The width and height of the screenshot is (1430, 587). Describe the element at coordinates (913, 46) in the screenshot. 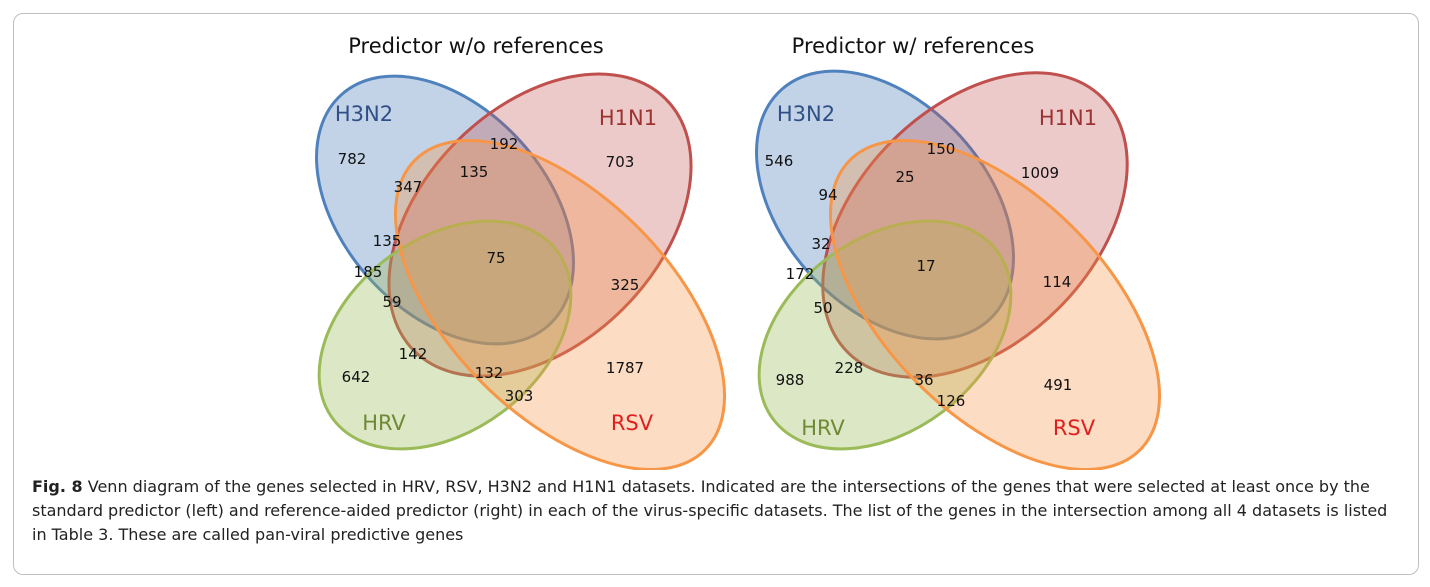

I see `panel-title: Predictor w/ references` at that location.